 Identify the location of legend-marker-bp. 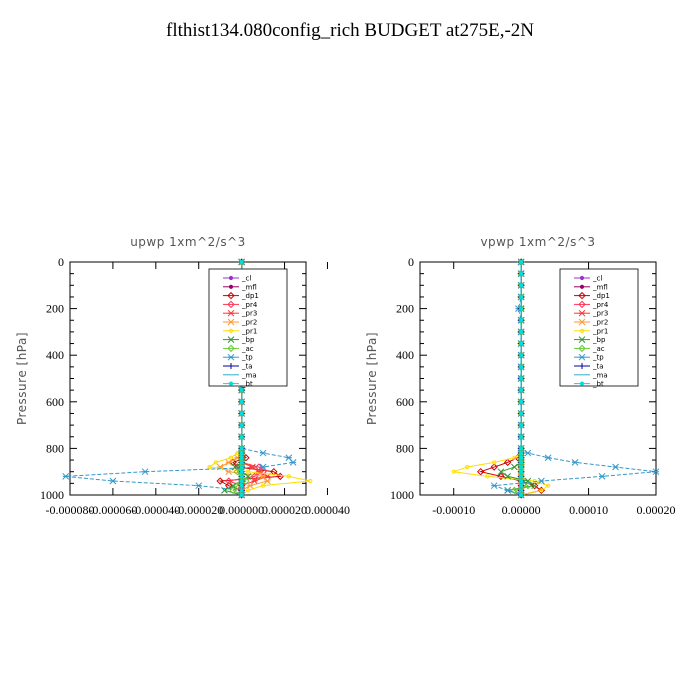
(582, 339).